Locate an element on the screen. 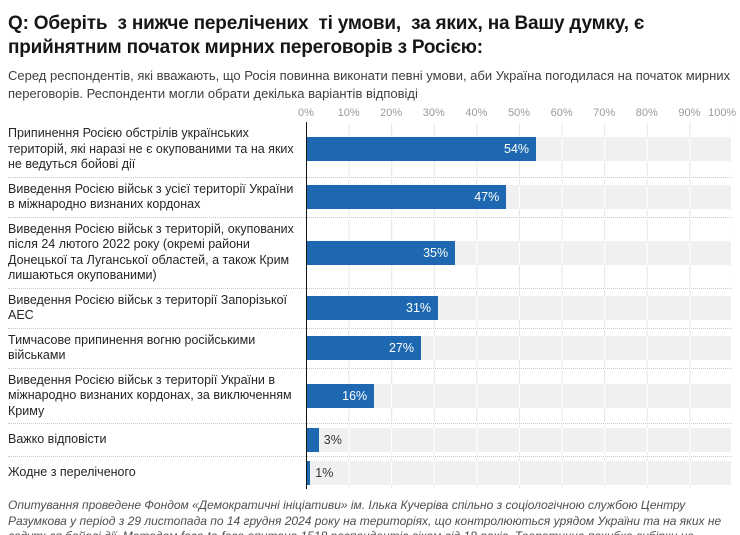  bar: 31% is located at coordinates (372, 308).